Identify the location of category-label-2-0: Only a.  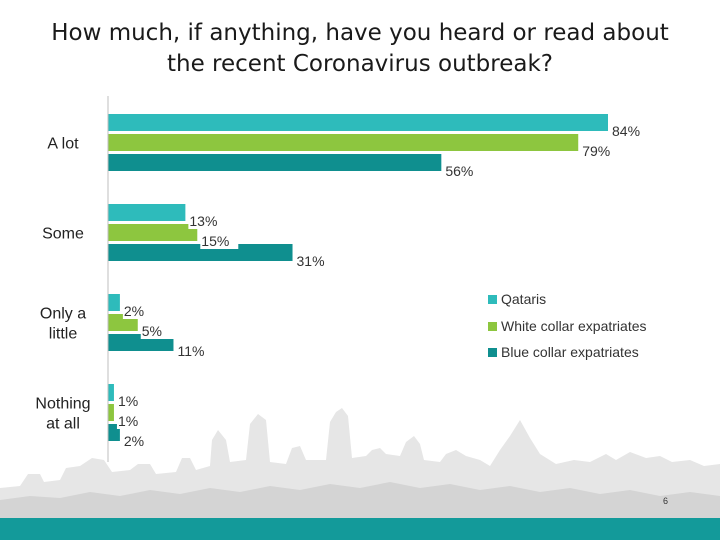
(63, 314).